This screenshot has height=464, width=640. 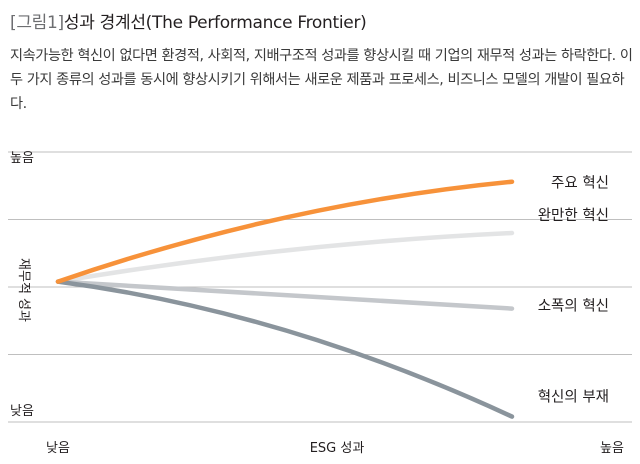 I want to click on y-axis-title: 재무적 성과, so click(x=23, y=290).